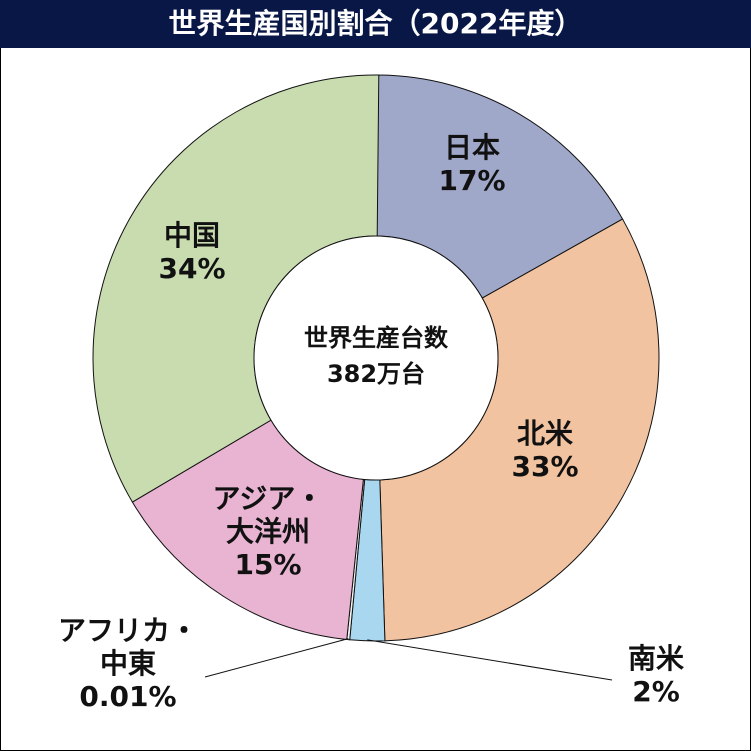  What do you see at coordinates (545, 433) in the screenshot?
I see `slice-name-namerica: 北米` at bounding box center [545, 433].